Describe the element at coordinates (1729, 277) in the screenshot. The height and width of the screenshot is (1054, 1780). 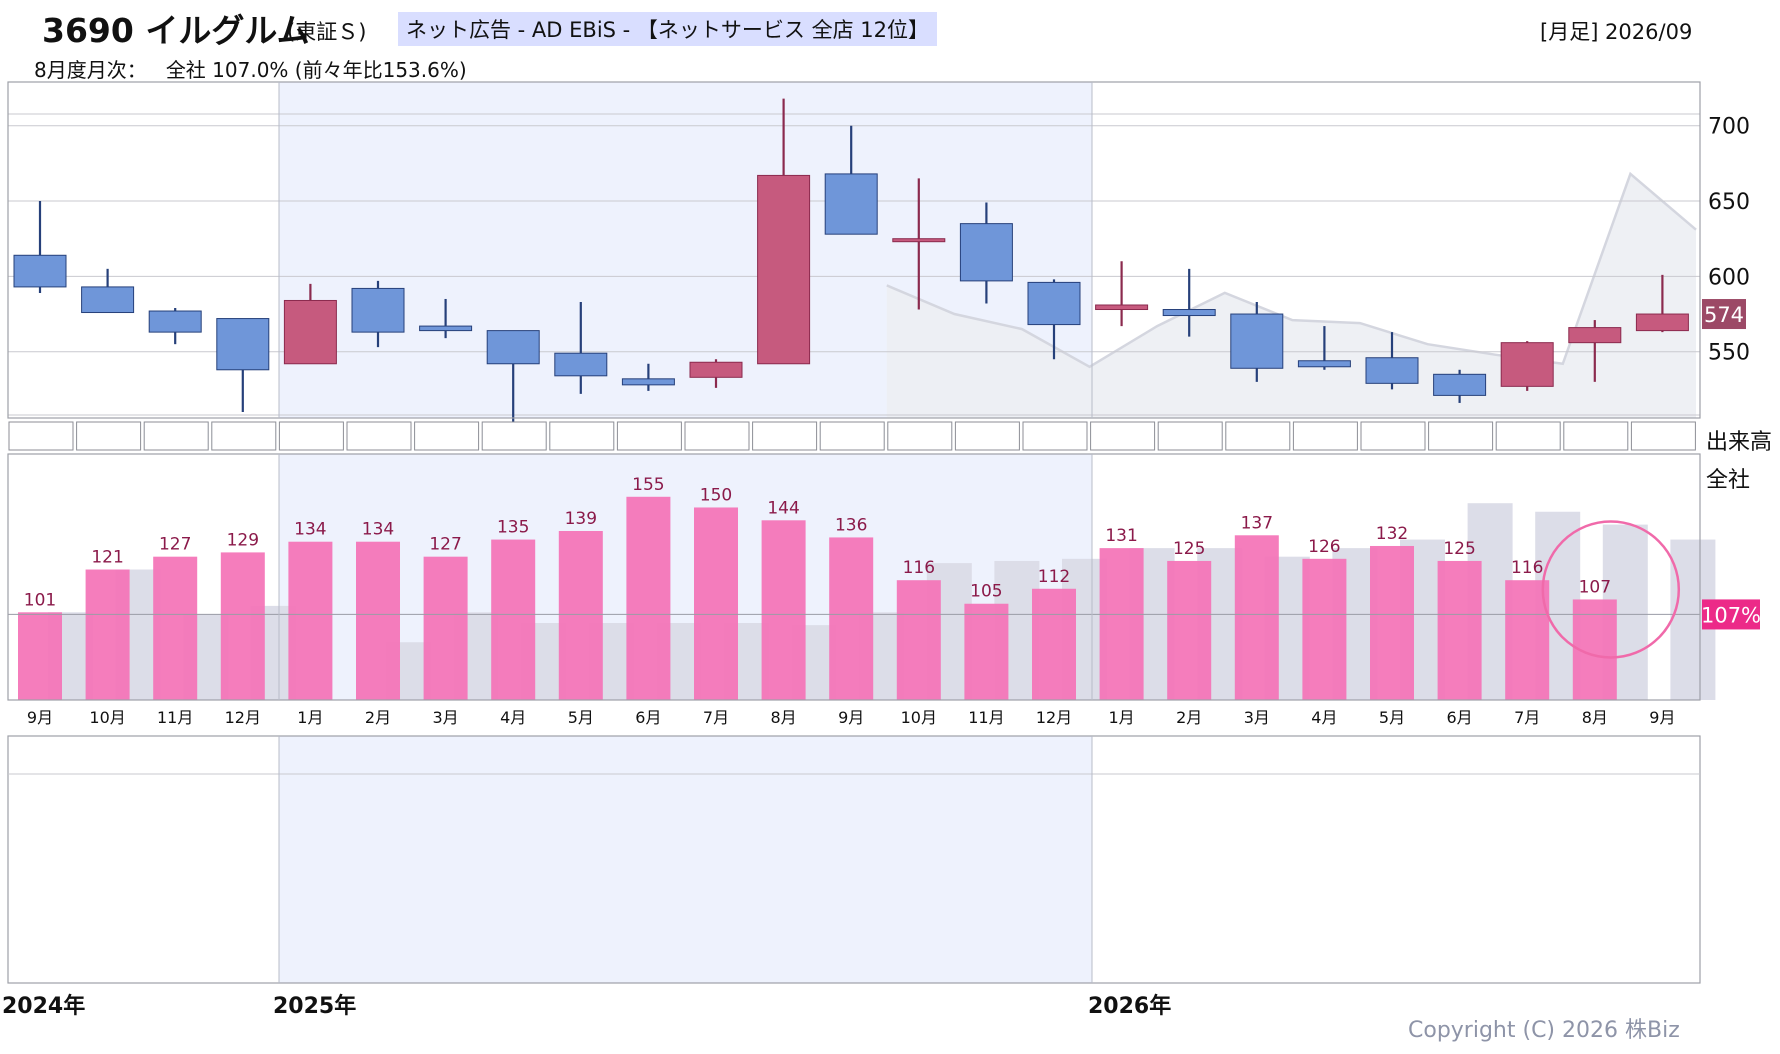
I see `price-tick-label: 600` at that location.